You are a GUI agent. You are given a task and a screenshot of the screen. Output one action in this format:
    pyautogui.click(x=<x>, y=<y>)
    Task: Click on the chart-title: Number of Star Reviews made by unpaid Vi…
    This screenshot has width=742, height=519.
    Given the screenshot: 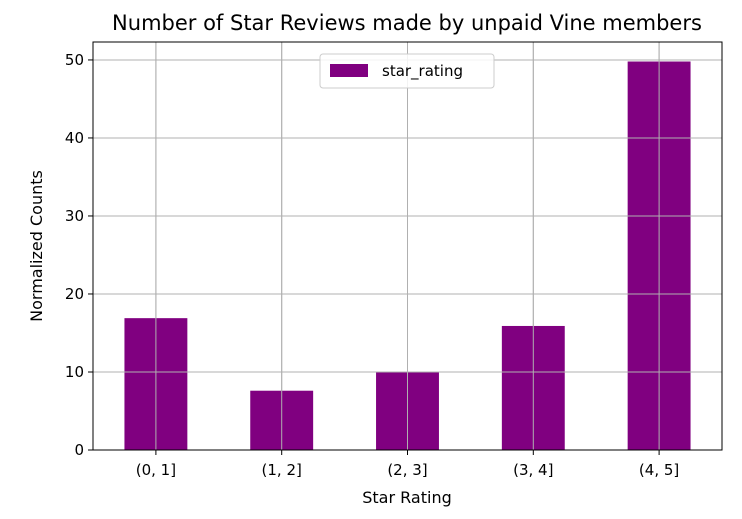 What is the action you would take?
    pyautogui.click(x=407, y=23)
    